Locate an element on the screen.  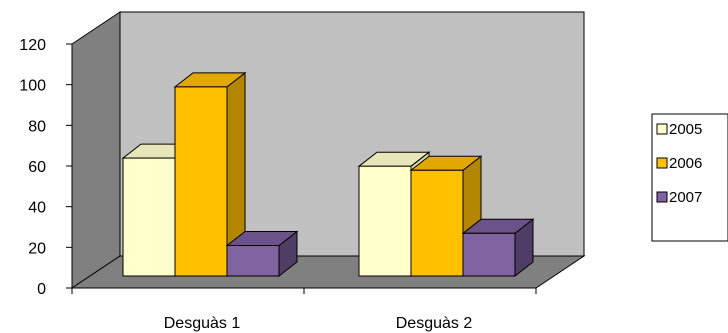
legend-label: 2005 is located at coordinates (685, 129).